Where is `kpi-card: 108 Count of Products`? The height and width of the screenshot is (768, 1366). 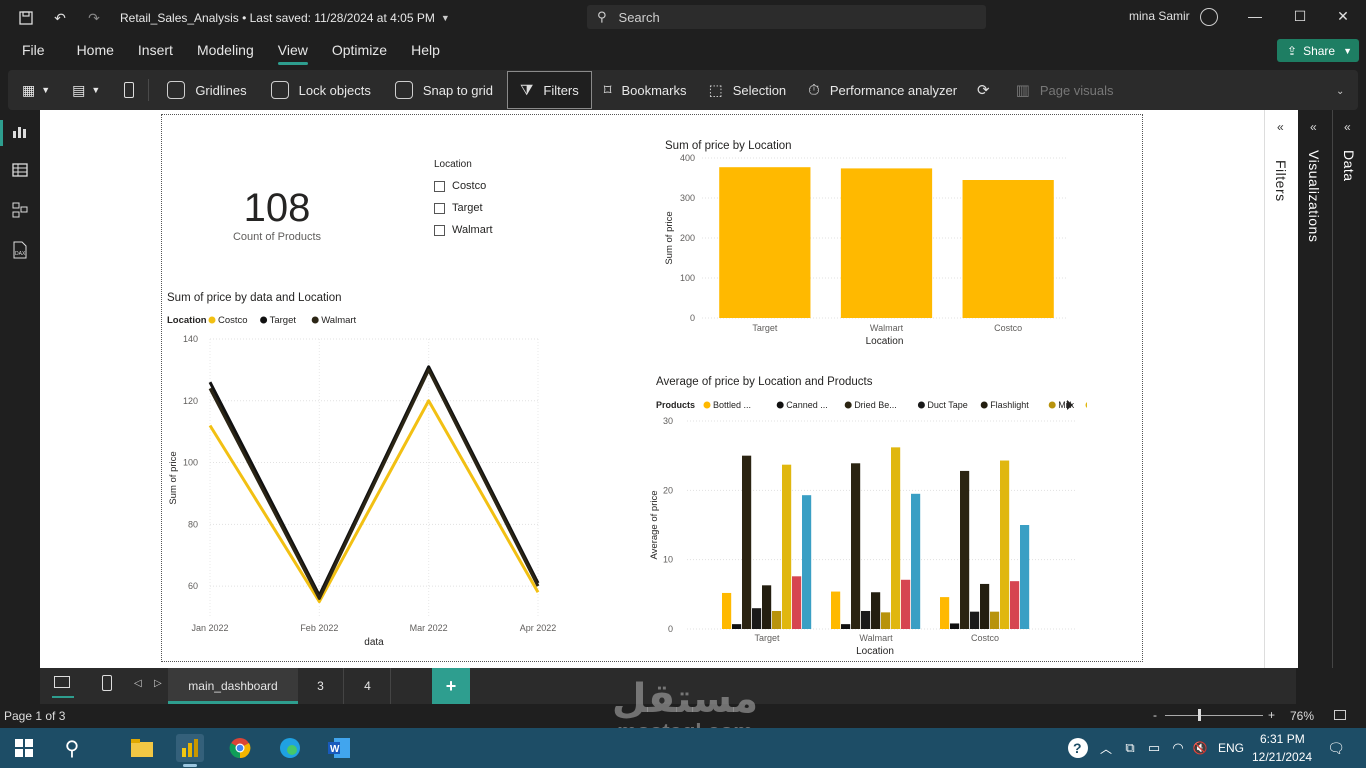 kpi-card: 108 Count of Products is located at coordinates (277, 225).